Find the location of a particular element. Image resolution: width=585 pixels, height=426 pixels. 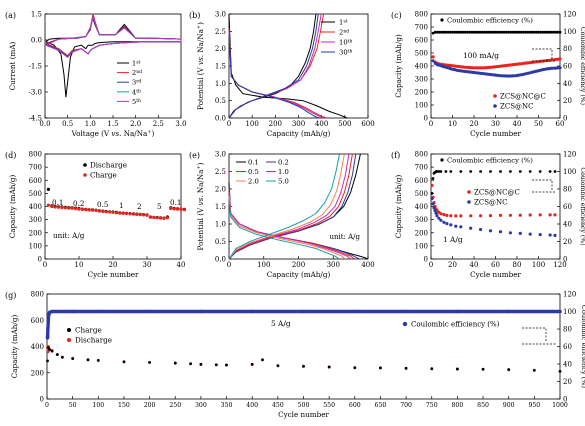

x-tick-label: 0 is located at coordinates (45, 265).